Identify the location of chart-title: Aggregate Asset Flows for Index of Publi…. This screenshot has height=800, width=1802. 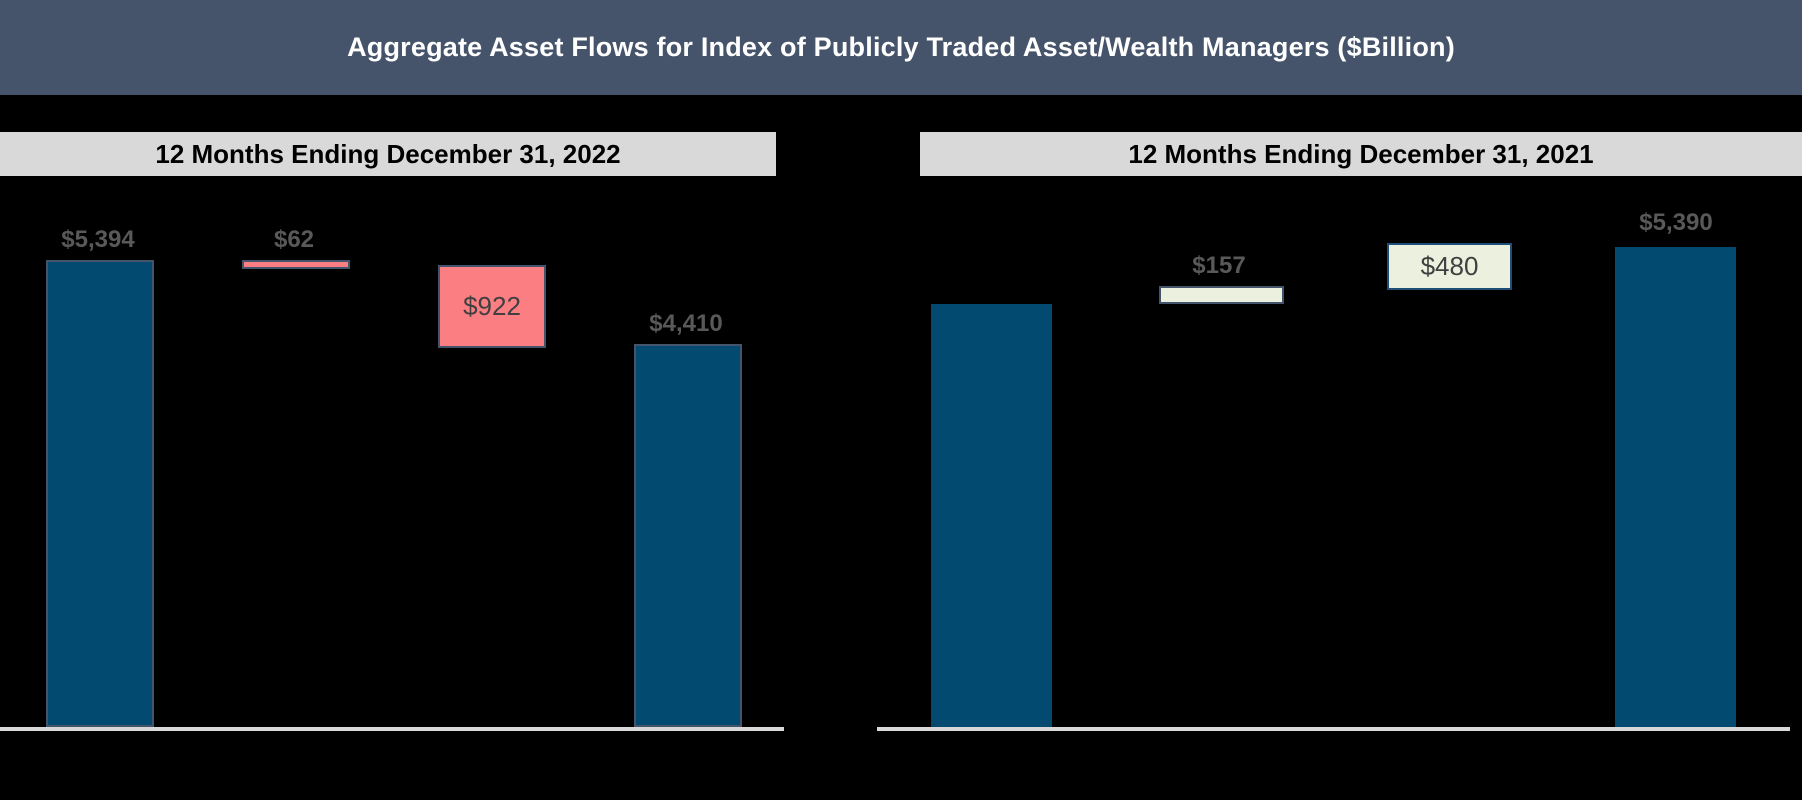
(901, 47).